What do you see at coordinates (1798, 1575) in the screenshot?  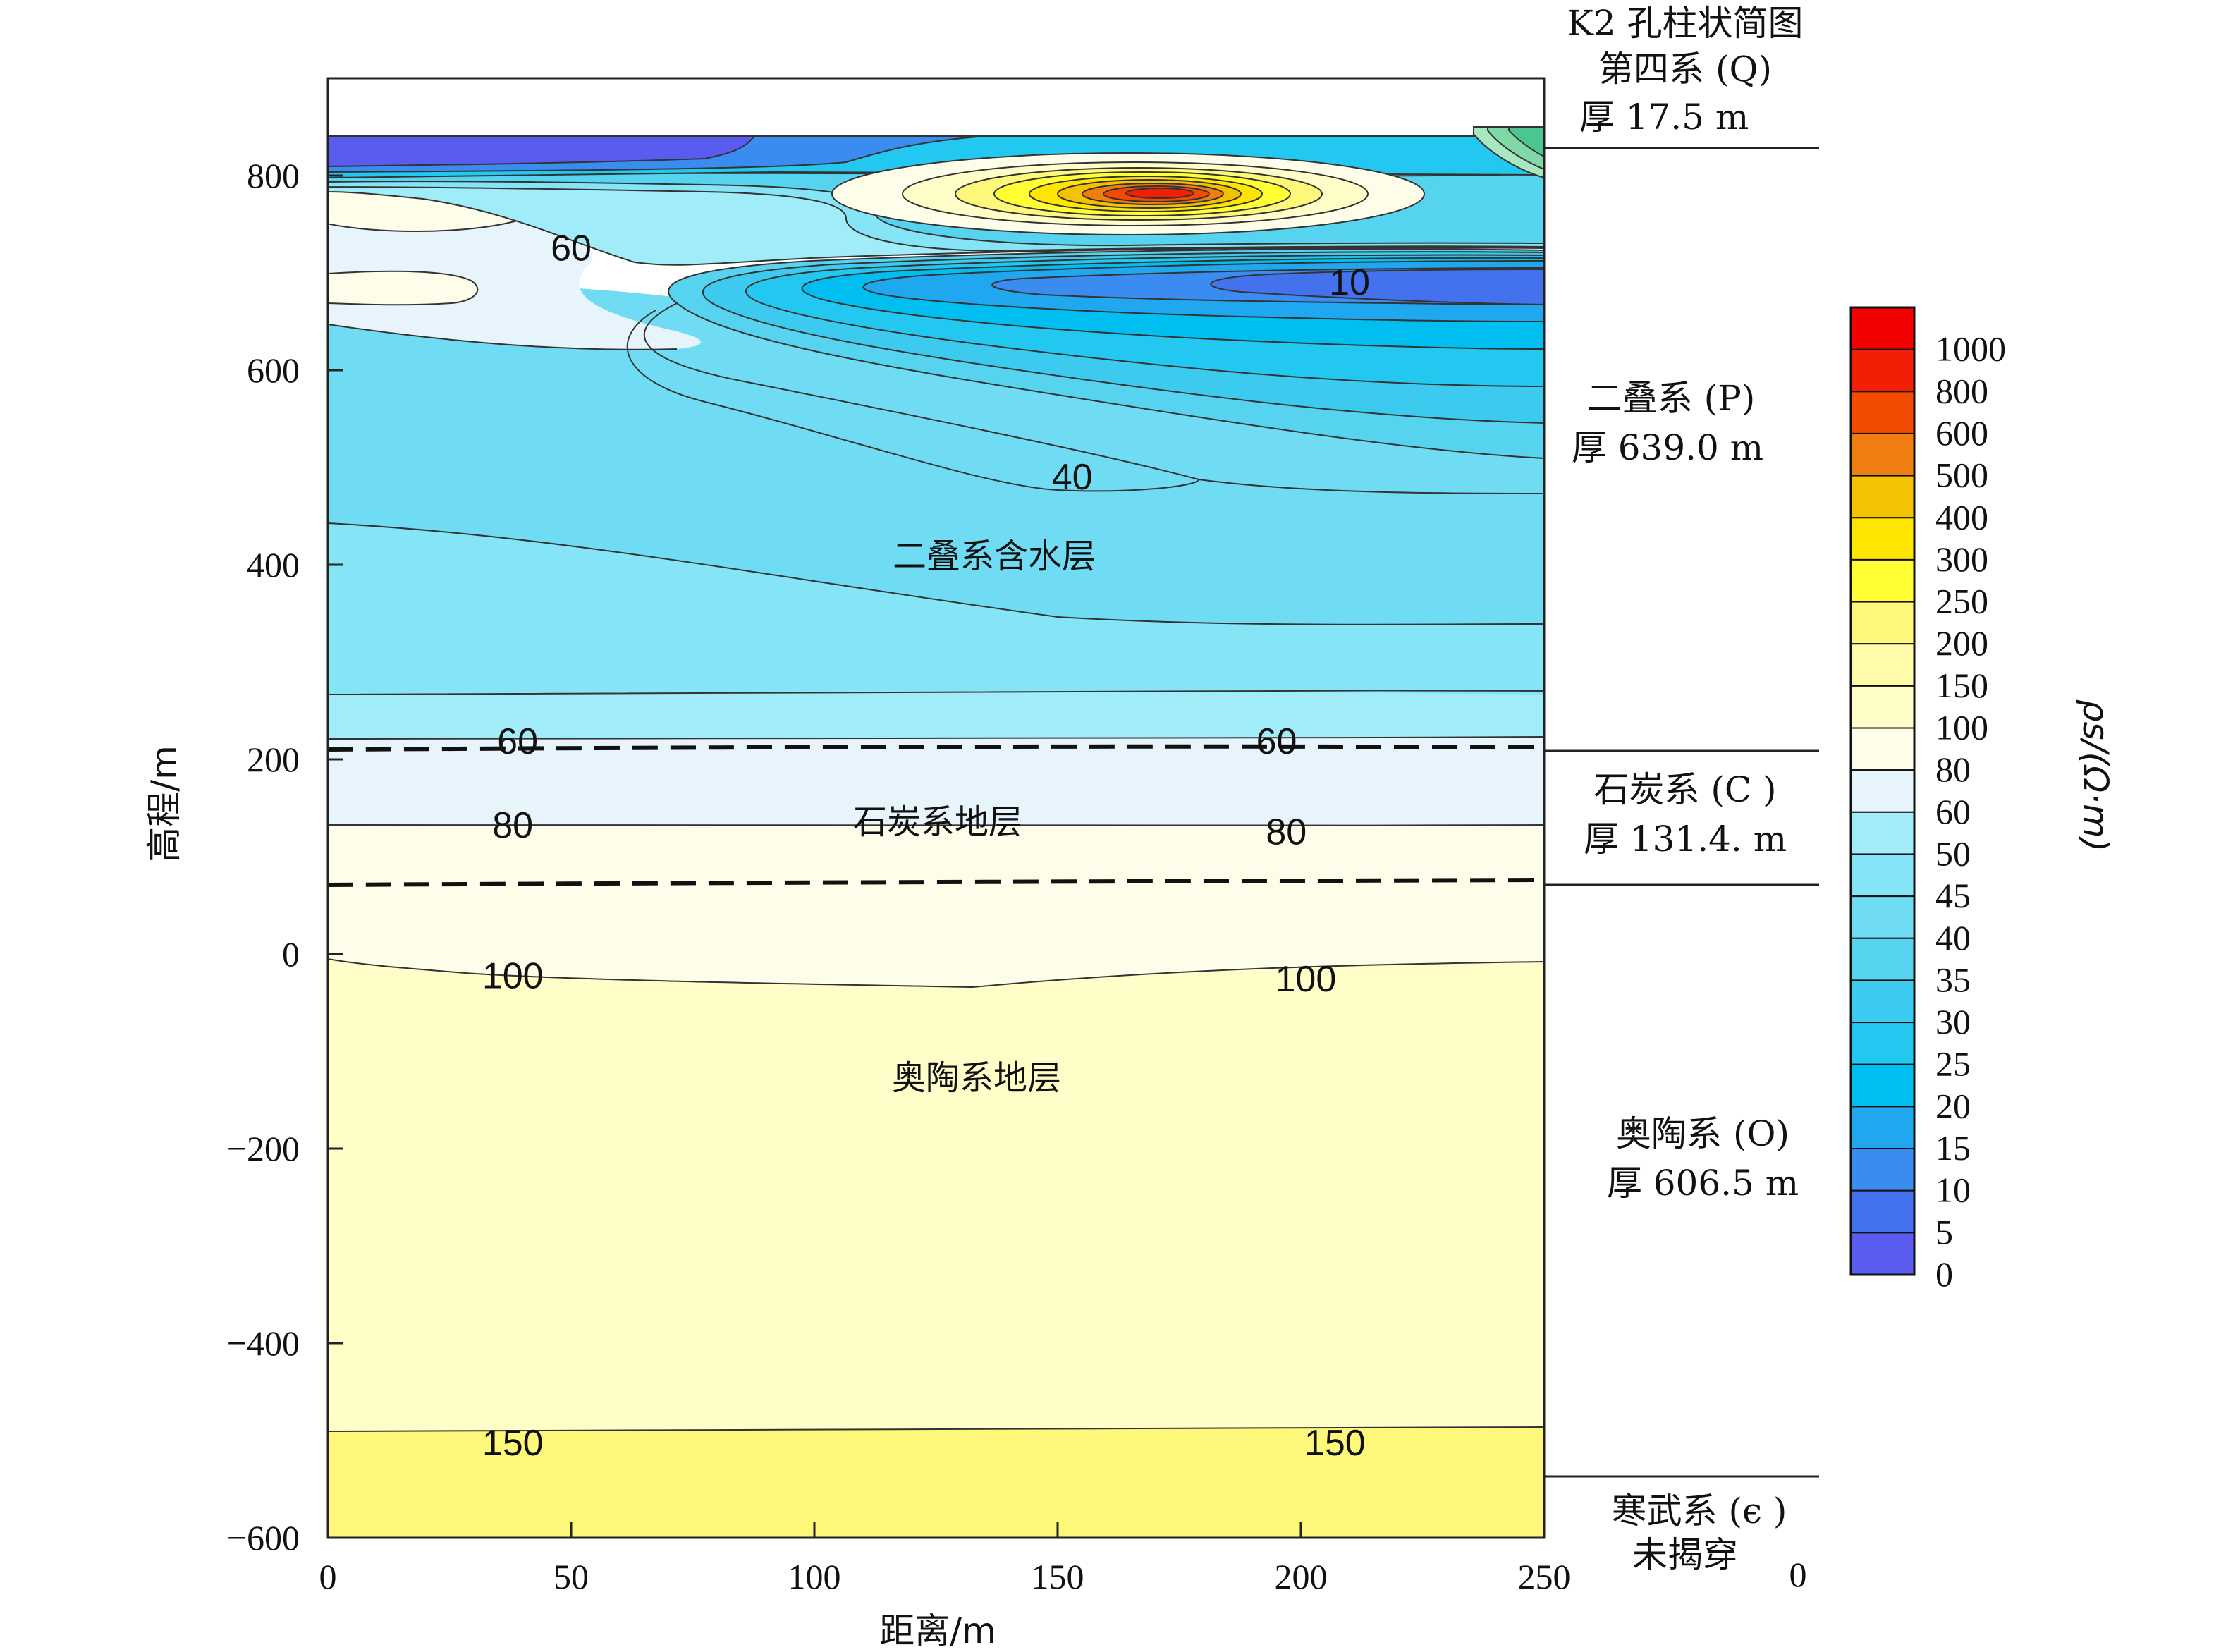 I see `borehole-bottom-label: 0` at bounding box center [1798, 1575].